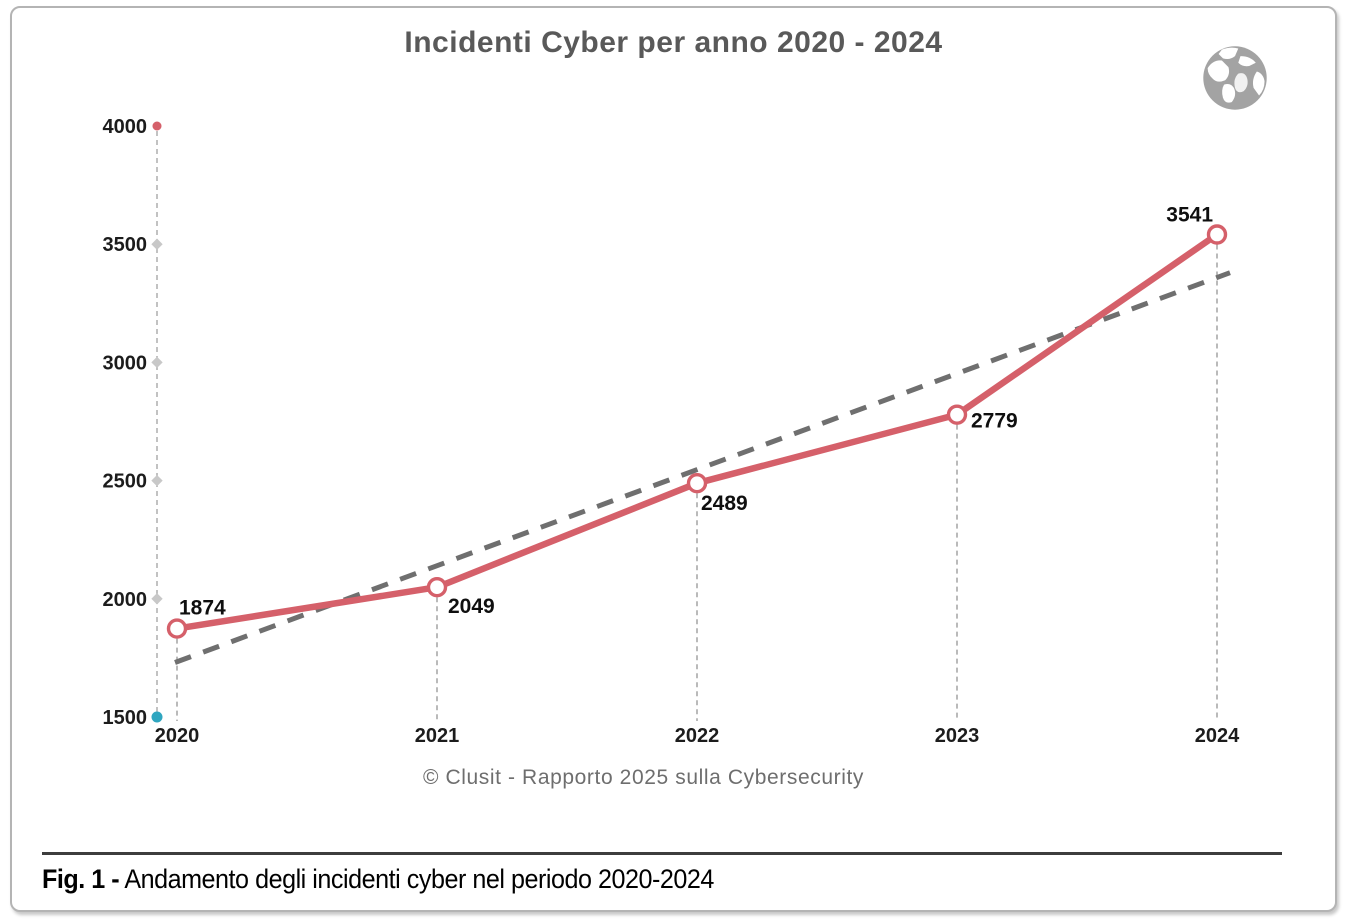 This screenshot has height=919, width=1345. I want to click on y-tick-label-1500: 1500, so click(125, 718).